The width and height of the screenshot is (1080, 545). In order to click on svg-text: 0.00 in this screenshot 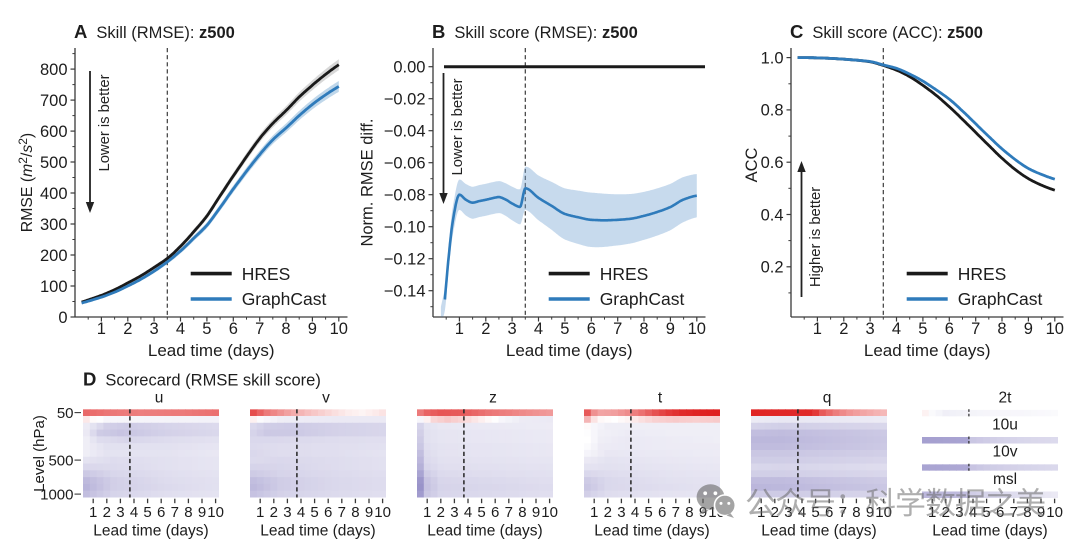, I will do `click(409, 68)`.